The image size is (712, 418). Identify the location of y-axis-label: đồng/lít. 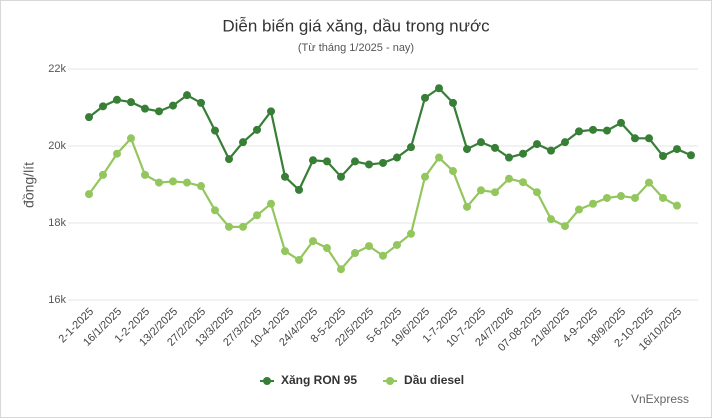
(29, 185).